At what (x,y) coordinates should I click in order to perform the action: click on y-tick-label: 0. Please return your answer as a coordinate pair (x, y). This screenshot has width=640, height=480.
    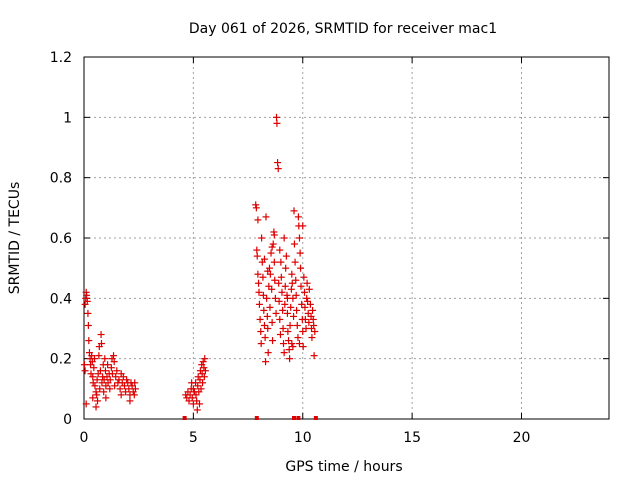
    Looking at the image, I should click on (67, 420).